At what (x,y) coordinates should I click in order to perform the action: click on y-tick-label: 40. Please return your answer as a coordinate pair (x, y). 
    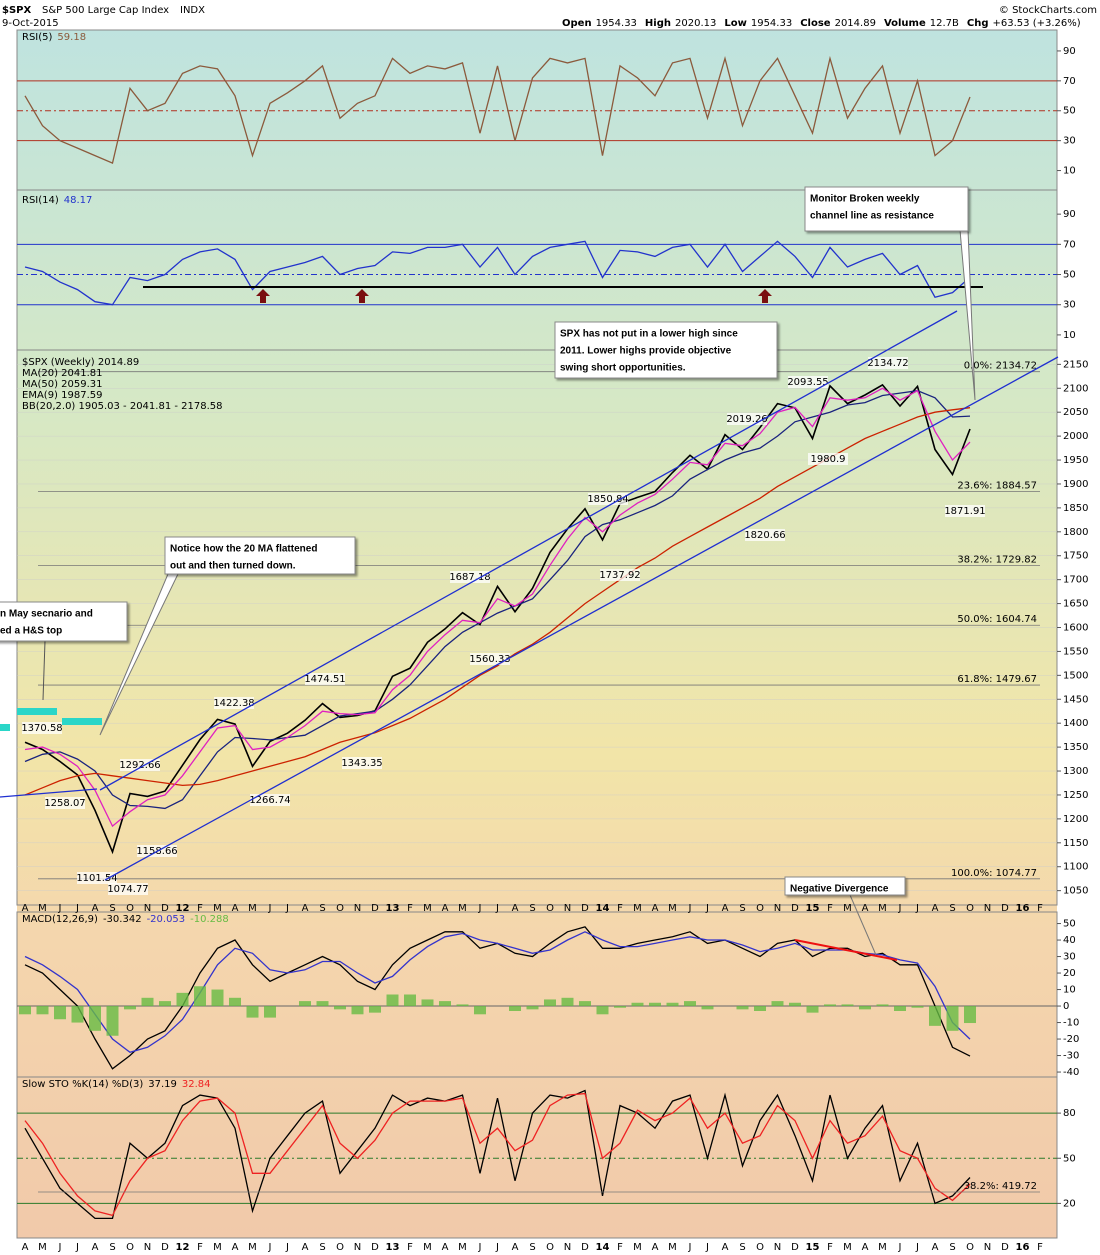
    Looking at the image, I should click on (1069, 940).